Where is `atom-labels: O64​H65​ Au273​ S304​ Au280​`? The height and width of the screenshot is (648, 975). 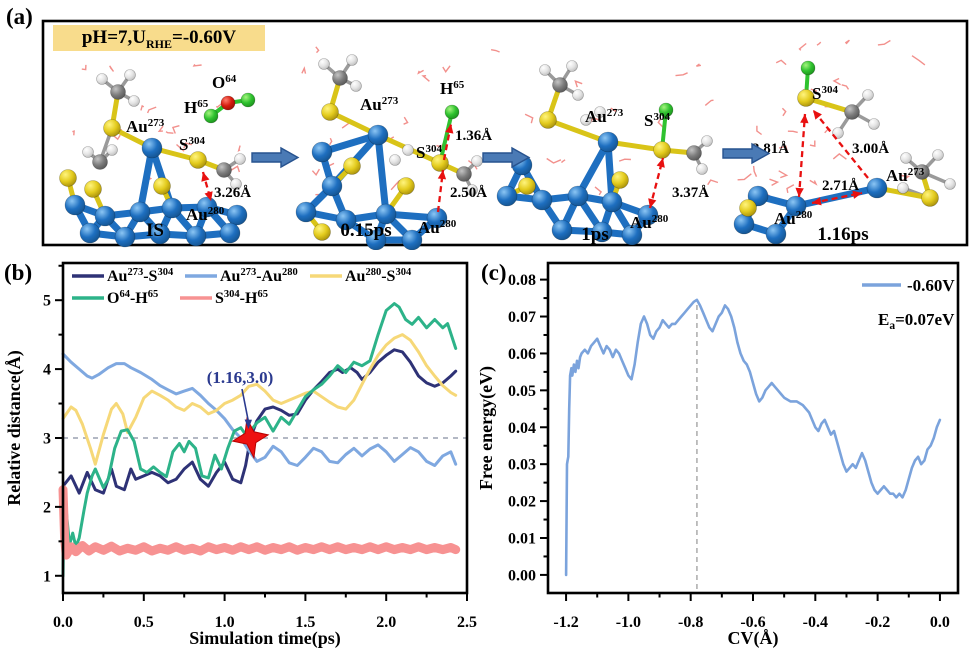
atom-labels: O64​H65​ Au273​ S304​ Au280​ is located at coordinates (181, 148).